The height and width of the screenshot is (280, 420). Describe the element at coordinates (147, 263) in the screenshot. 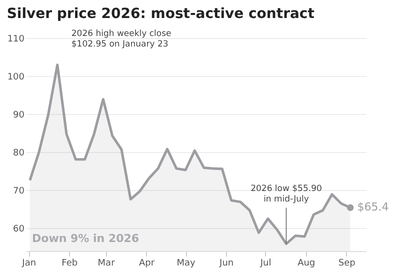

I see `x-tick-label: Apr` at that location.